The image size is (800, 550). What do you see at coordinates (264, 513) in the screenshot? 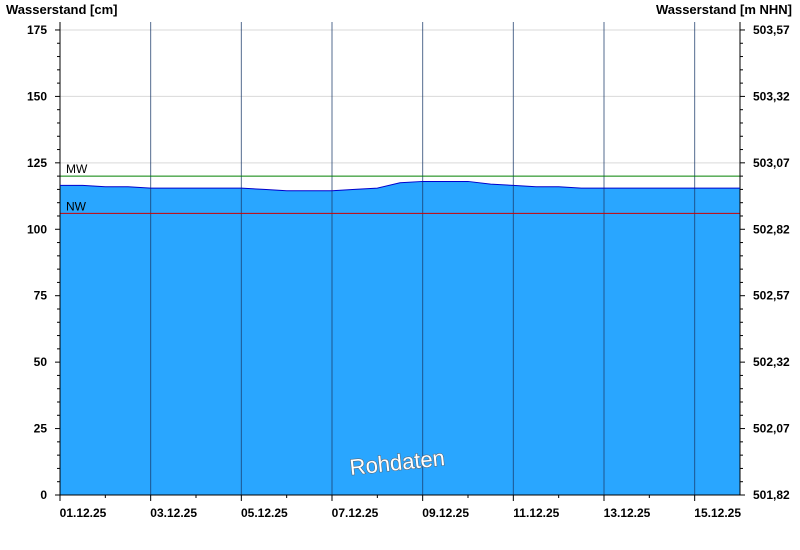
I see `x-tick-label: 05.12.25` at bounding box center [264, 513].